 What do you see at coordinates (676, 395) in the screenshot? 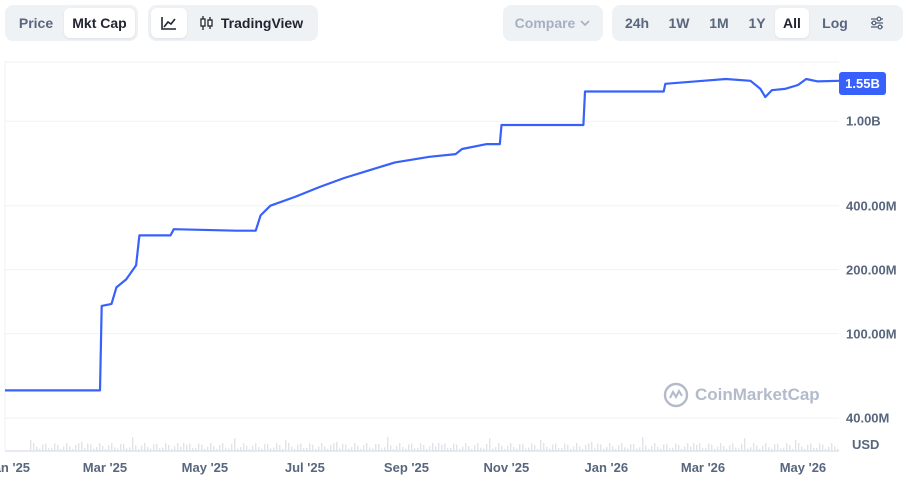
I see `coinmarketcap-logo-icon` at bounding box center [676, 395].